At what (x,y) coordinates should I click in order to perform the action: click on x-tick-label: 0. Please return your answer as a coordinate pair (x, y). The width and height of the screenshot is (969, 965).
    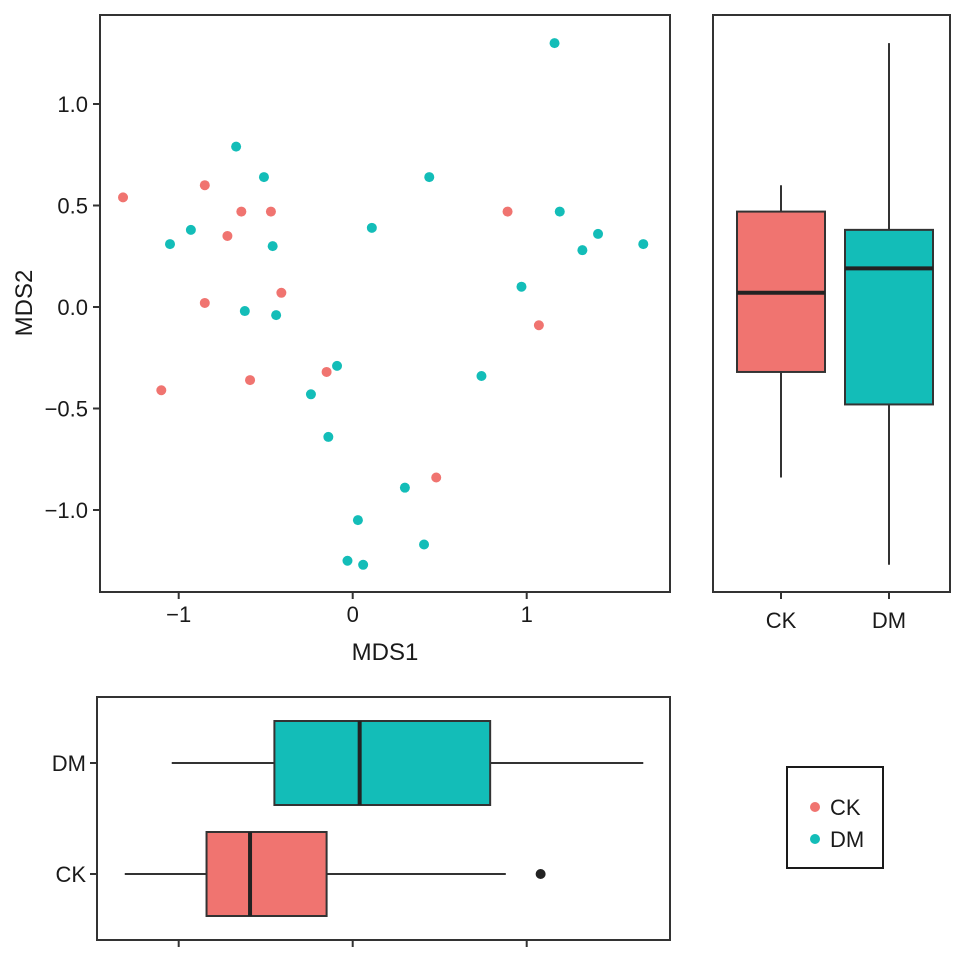
    Looking at the image, I should click on (353, 614).